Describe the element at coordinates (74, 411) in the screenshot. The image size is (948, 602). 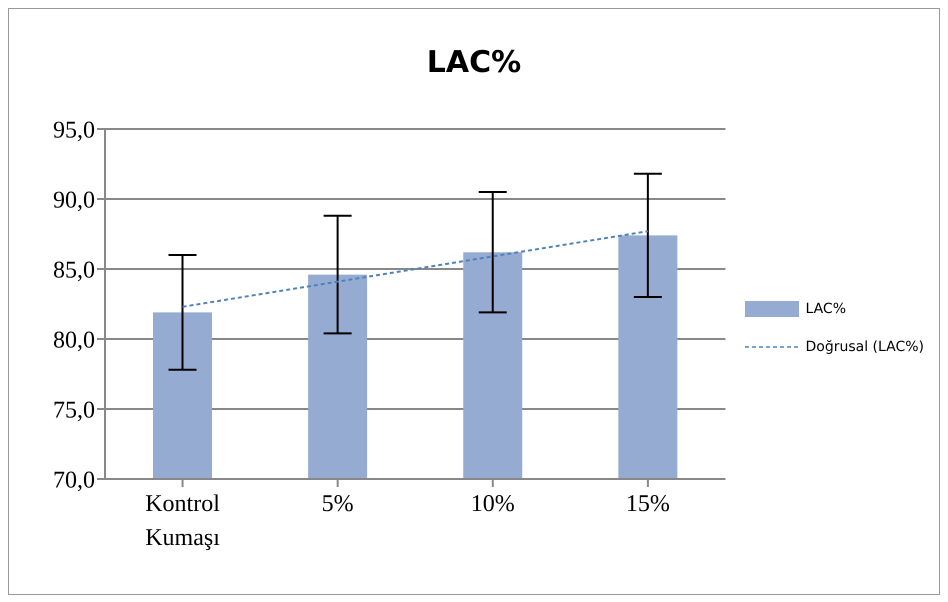
I see `y-tick-label: 75,0` at that location.